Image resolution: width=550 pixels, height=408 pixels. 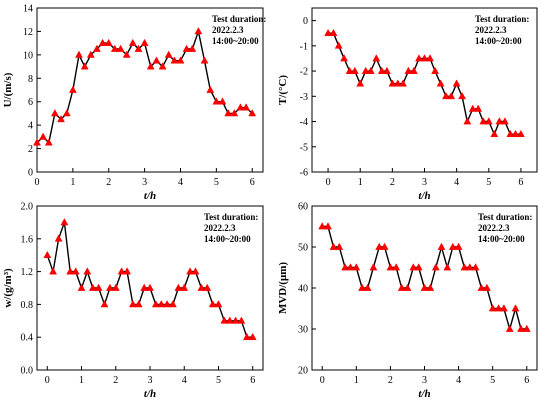 What do you see at coordinates (30, 79) in the screenshot?
I see `y-tick-label: 8` at bounding box center [30, 79].